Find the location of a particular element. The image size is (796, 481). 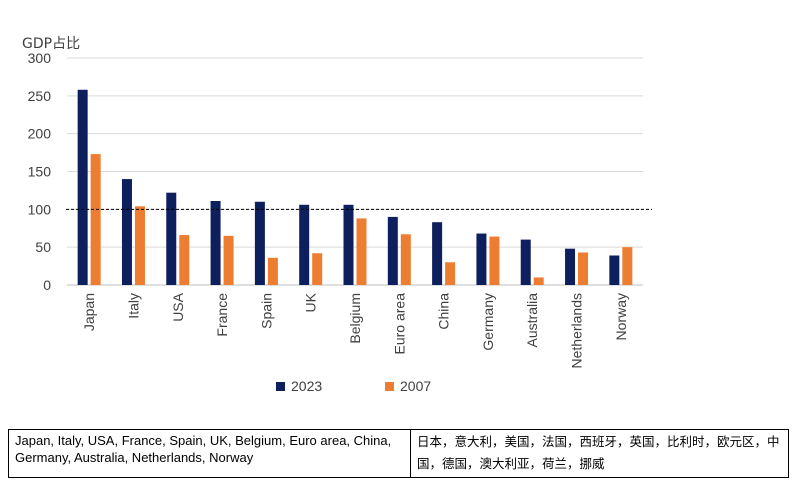

y-axis-title: GDP占比 is located at coordinates (51, 44).